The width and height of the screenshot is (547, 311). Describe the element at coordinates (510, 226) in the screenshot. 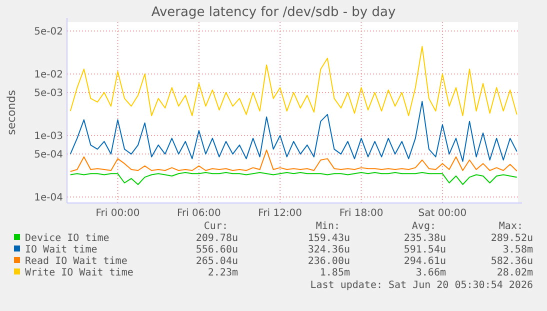

I see `text: Max:` at that location.